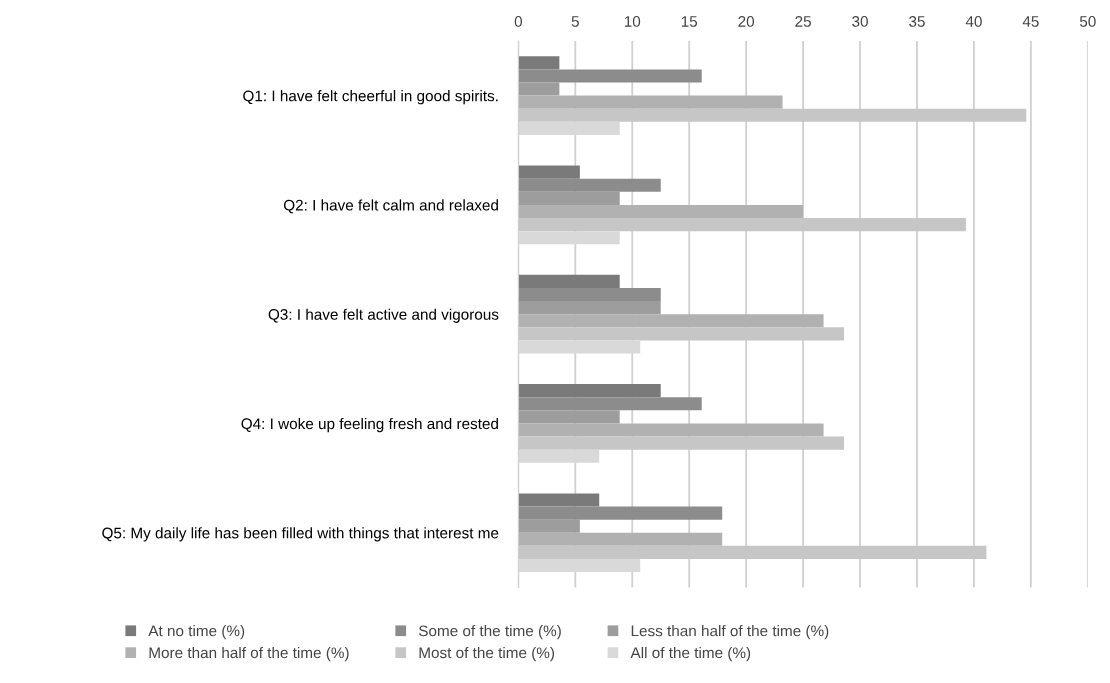  I want to click on x-tick-label: 5, so click(575, 21).